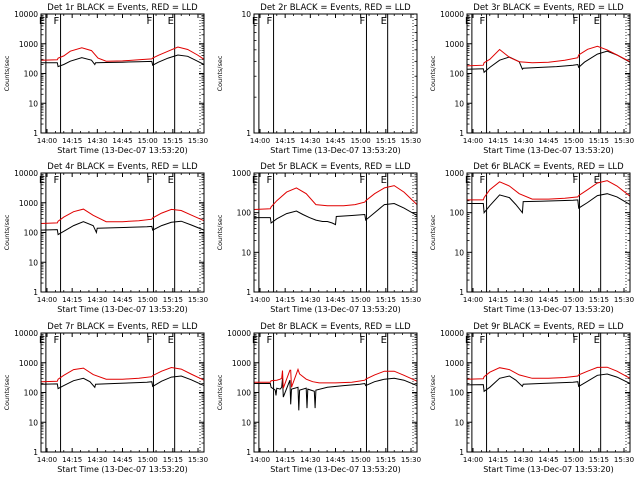 This screenshot has width=640, height=480. I want to click on panel-title: Det 6r BLACK = Events, RED = LLD, so click(548, 167).